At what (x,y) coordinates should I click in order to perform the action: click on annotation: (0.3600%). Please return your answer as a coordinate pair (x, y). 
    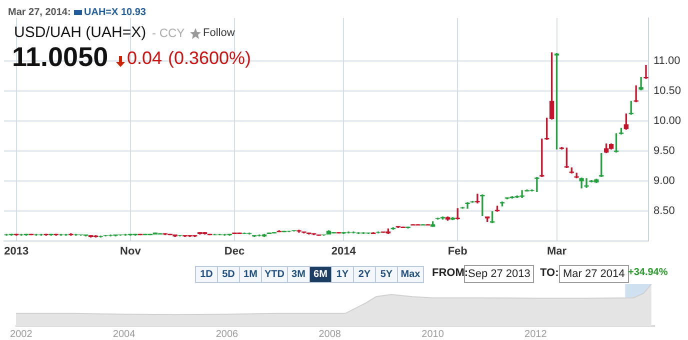
    Looking at the image, I should click on (210, 58).